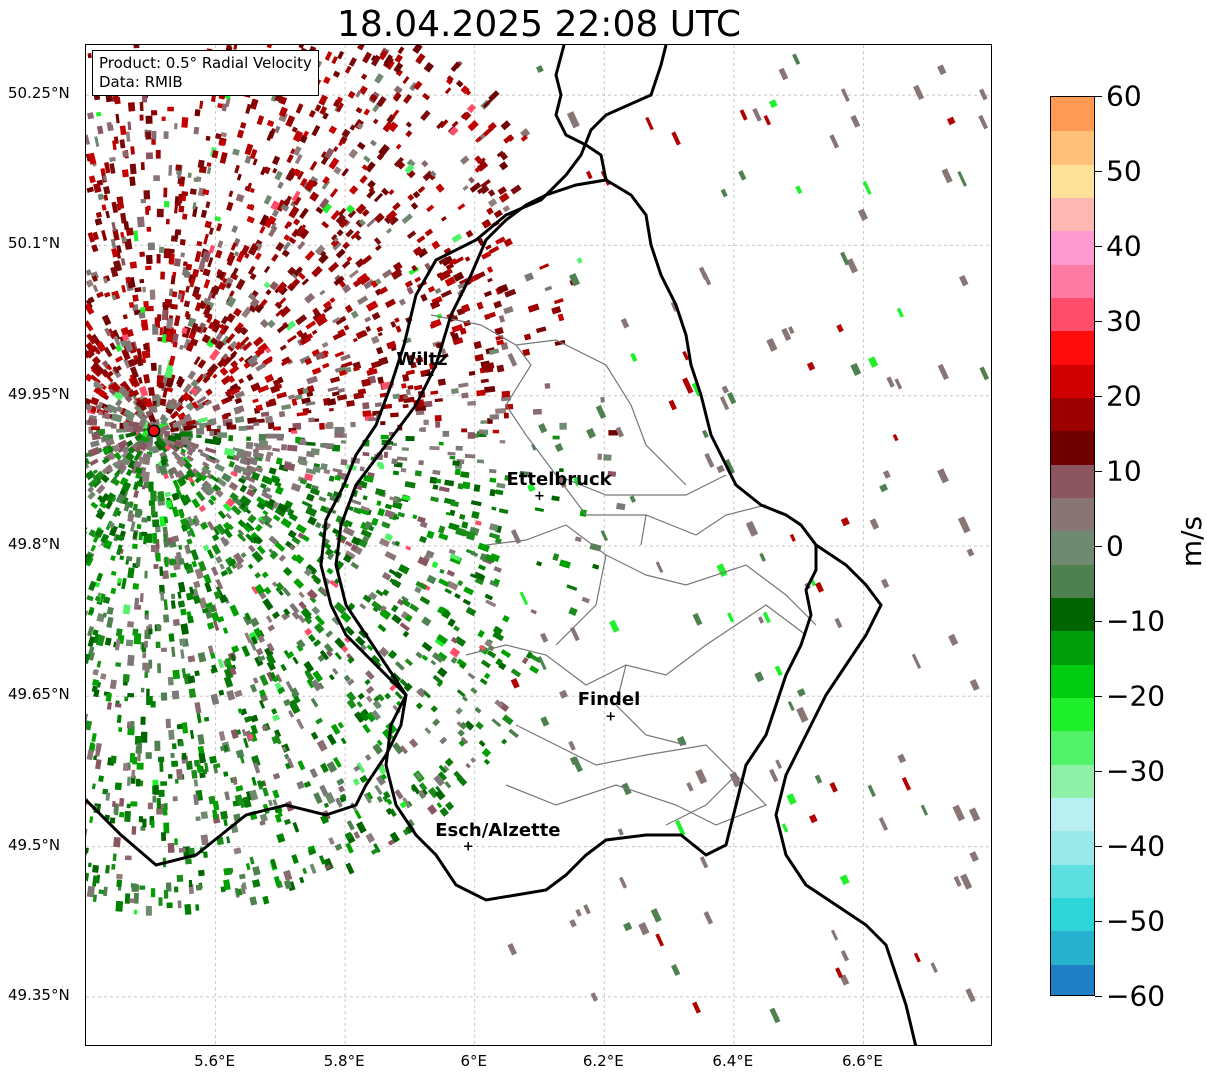 The image size is (1207, 1081). What do you see at coordinates (1072, 447) in the screenshot?
I see `colorbar-band` at bounding box center [1072, 447].